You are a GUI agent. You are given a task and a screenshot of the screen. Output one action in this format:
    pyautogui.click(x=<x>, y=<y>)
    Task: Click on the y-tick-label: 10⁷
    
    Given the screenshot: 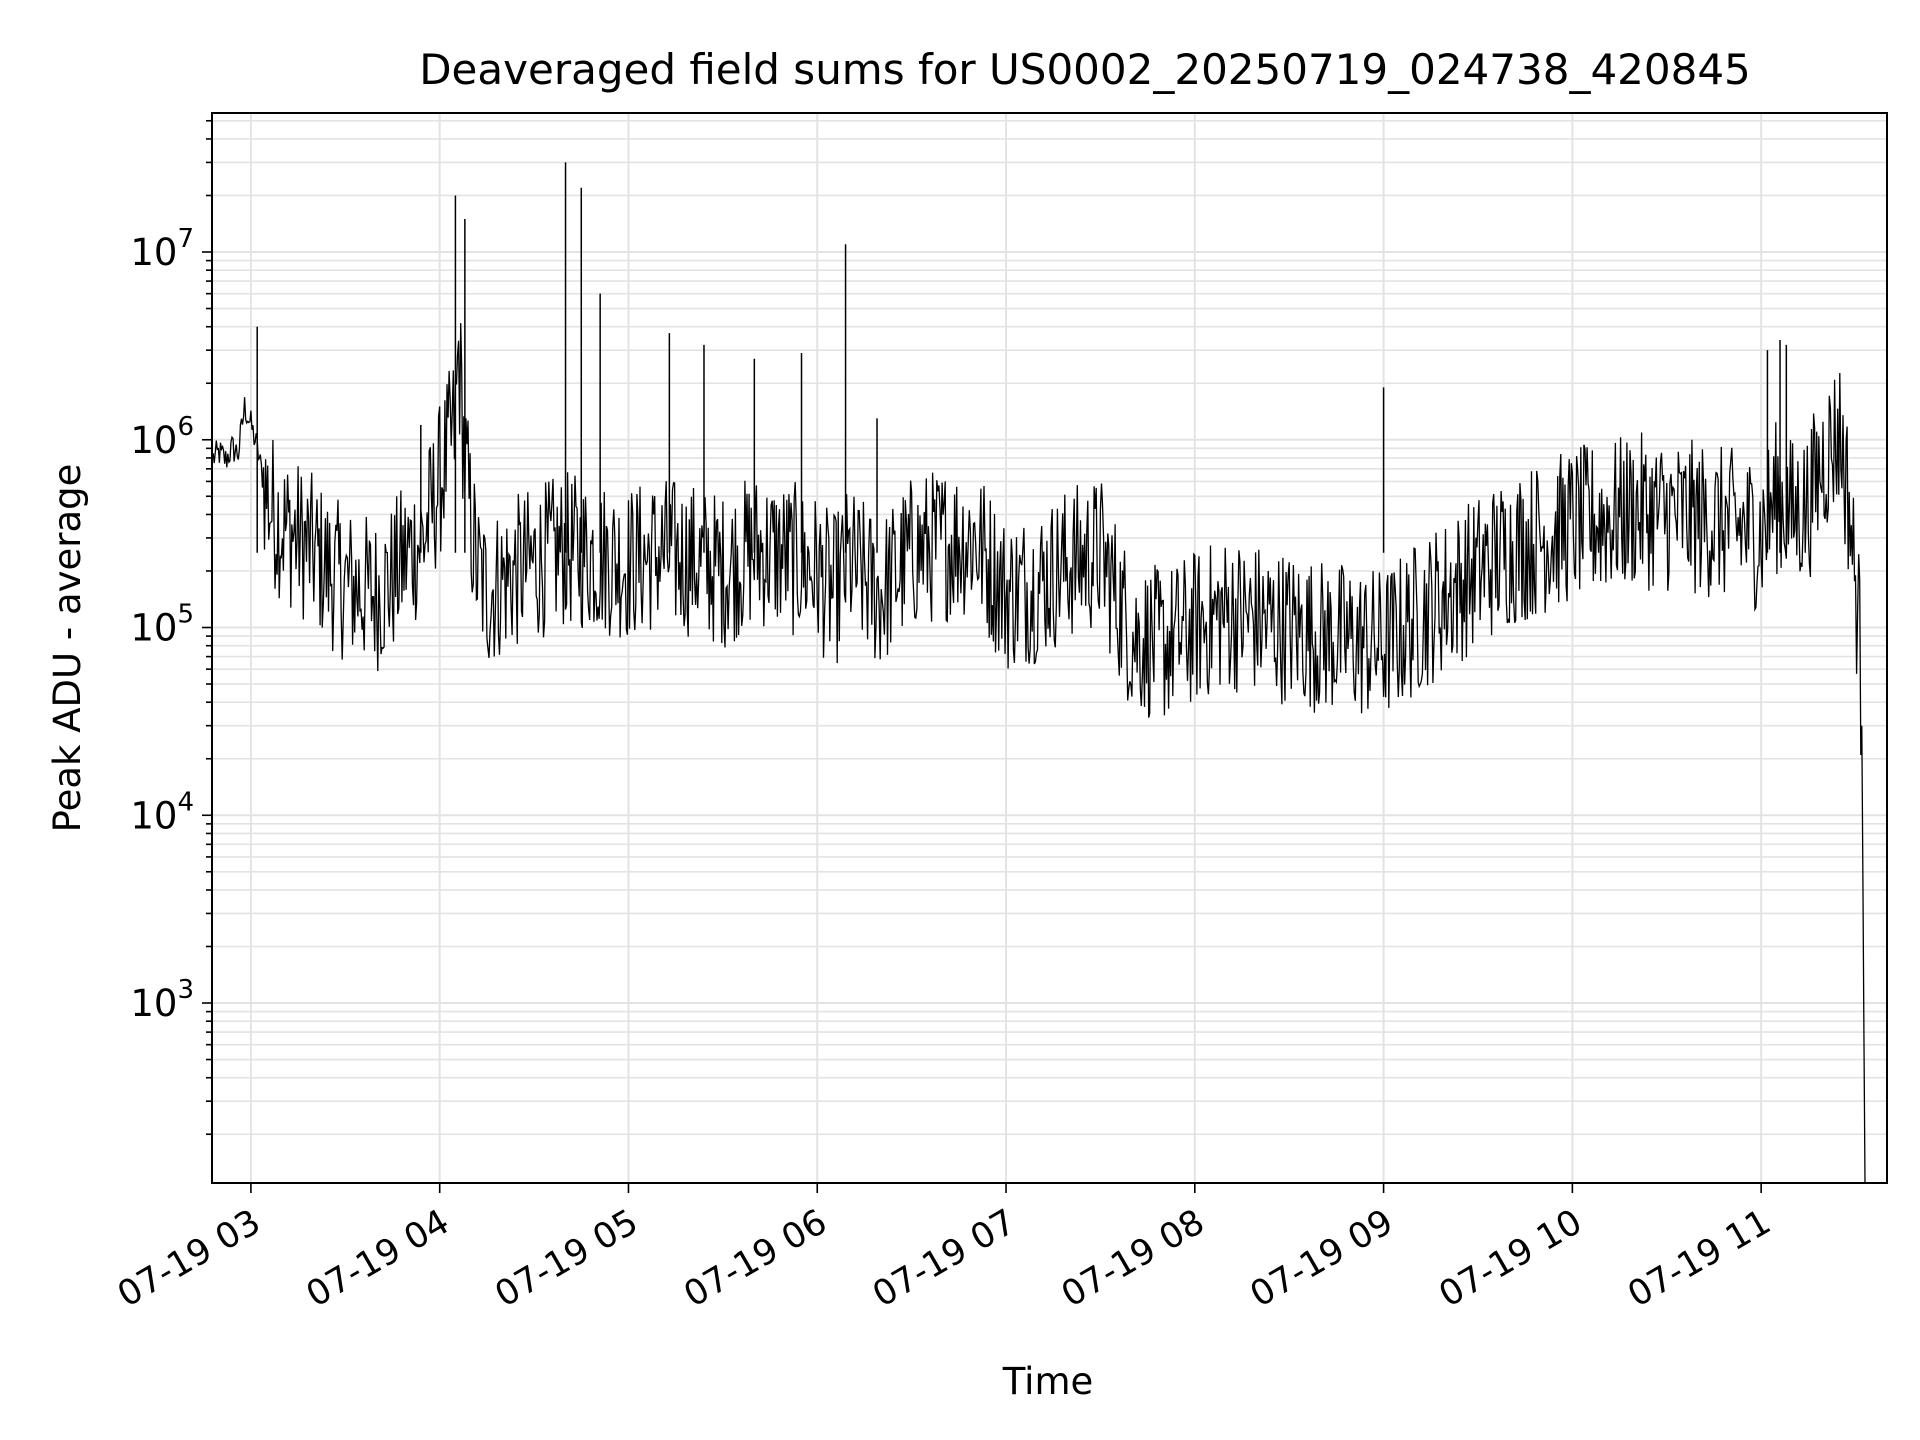 What is the action you would take?
    pyautogui.click(x=162, y=249)
    